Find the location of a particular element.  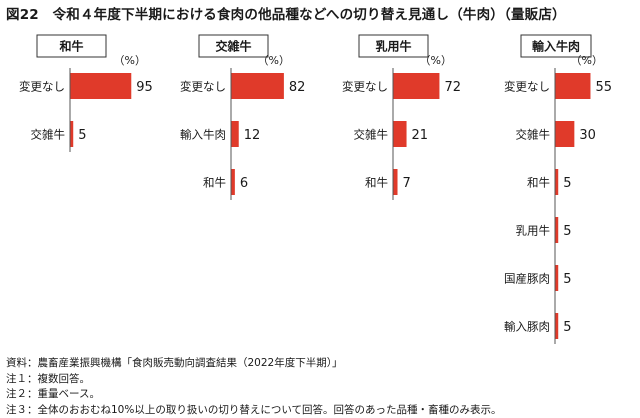

data-label: 55 is located at coordinates (603, 87).